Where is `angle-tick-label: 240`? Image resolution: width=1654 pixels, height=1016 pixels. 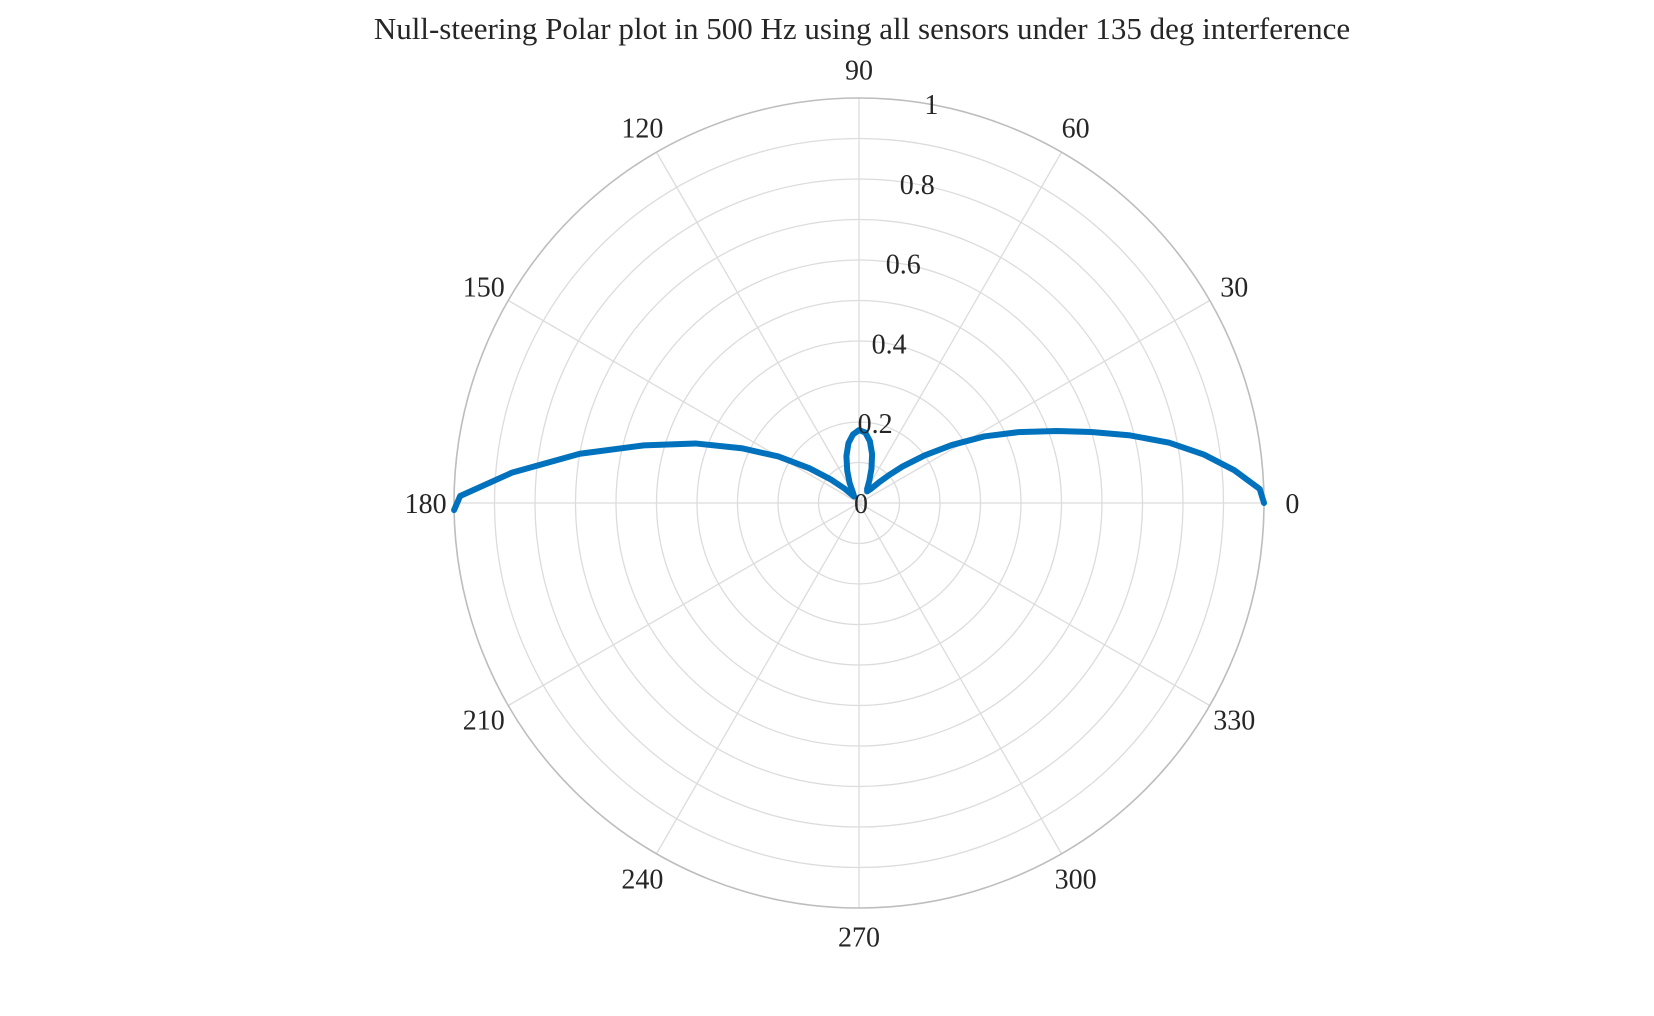 angle-tick-label: 240 is located at coordinates (642, 879).